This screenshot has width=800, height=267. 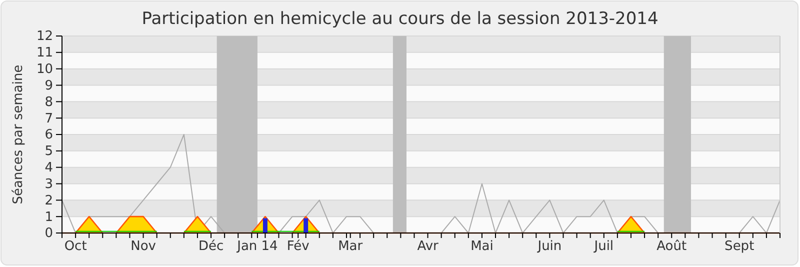 I want to click on y-tick-label: 7, so click(x=48, y=118).